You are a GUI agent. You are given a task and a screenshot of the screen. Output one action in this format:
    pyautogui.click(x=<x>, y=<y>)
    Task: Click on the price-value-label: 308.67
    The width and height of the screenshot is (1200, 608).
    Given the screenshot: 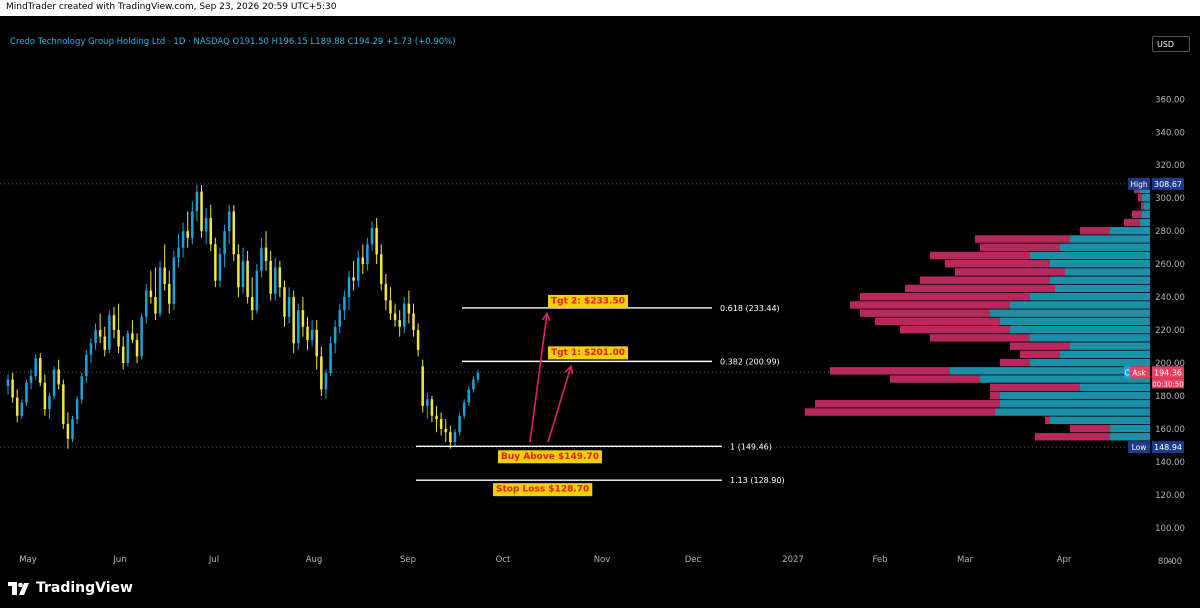 What is the action you would take?
    pyautogui.click(x=1168, y=184)
    